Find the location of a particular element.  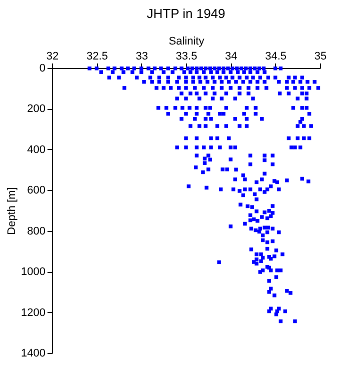

y-tick-label: 1000 is located at coordinates (33, 272).